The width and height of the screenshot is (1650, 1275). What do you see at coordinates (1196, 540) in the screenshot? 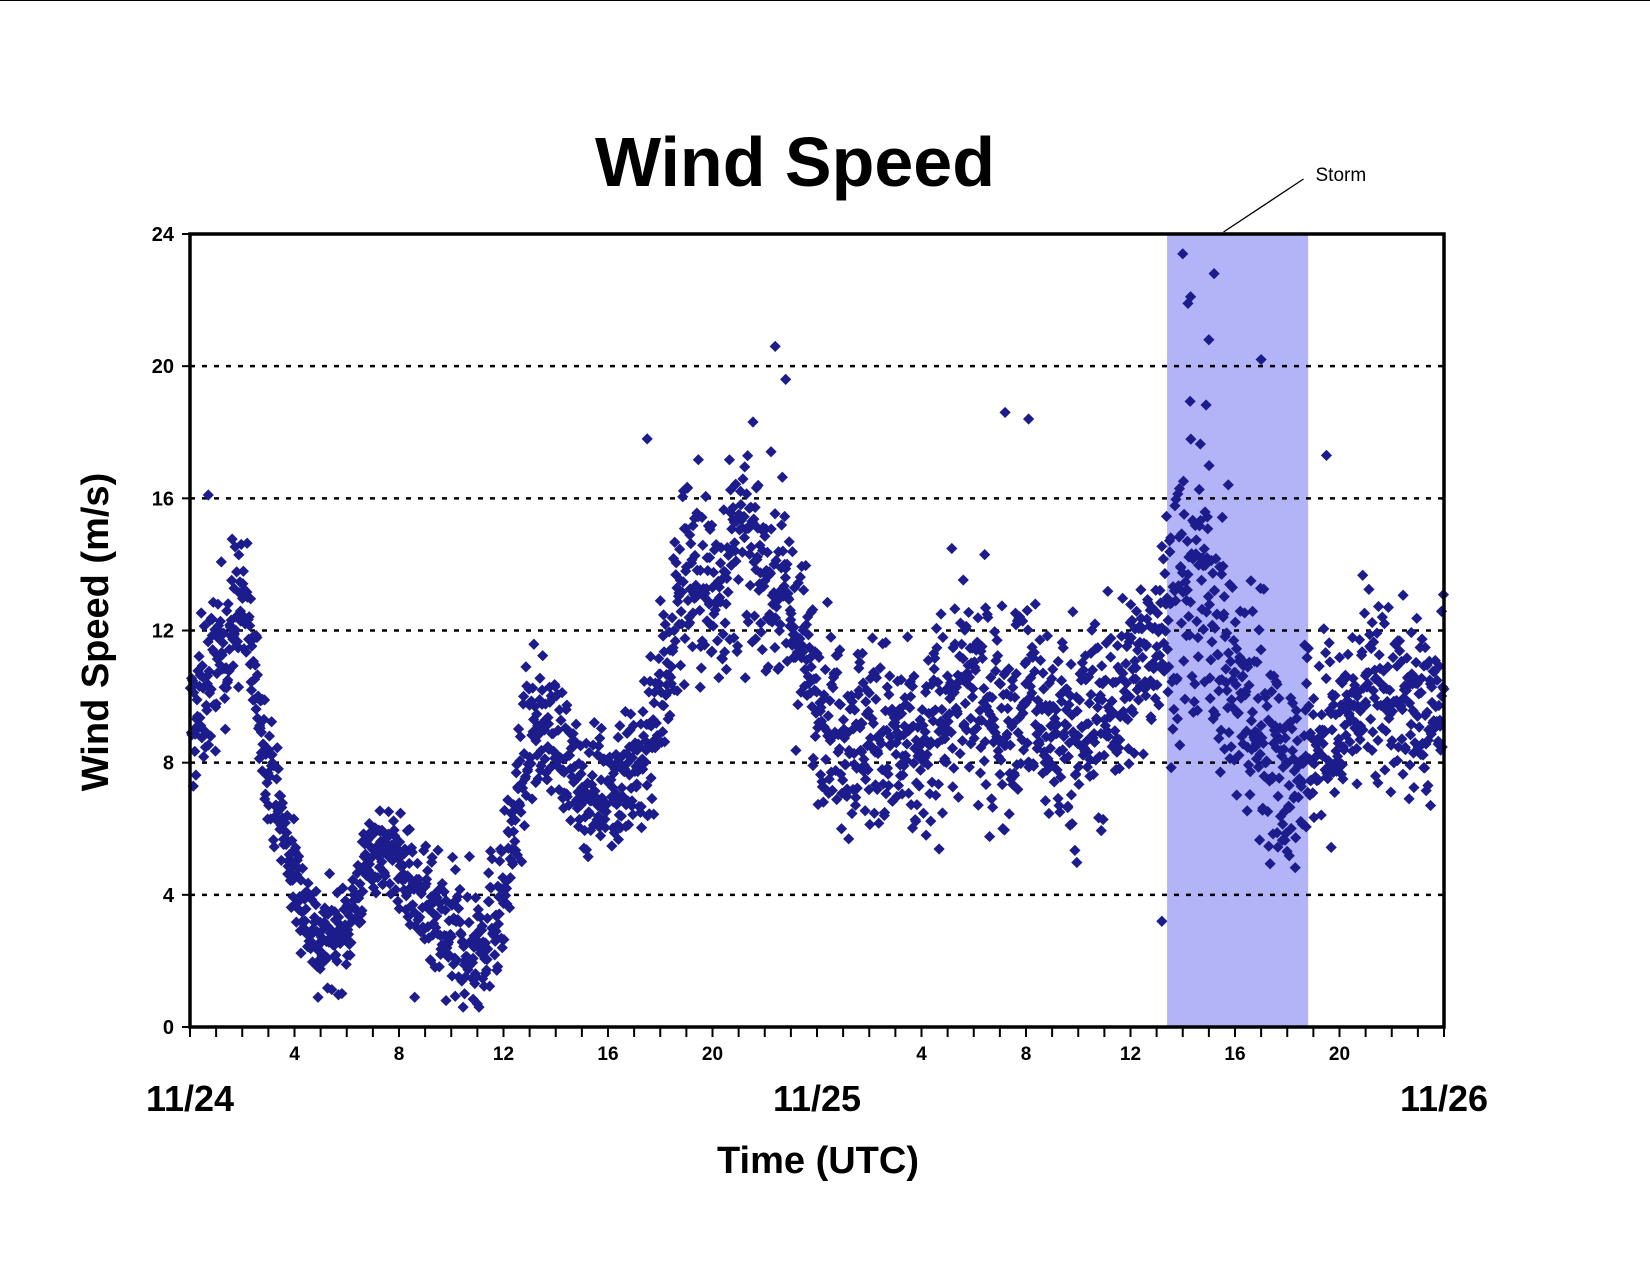
I see `data-point-2086` at bounding box center [1196, 540].